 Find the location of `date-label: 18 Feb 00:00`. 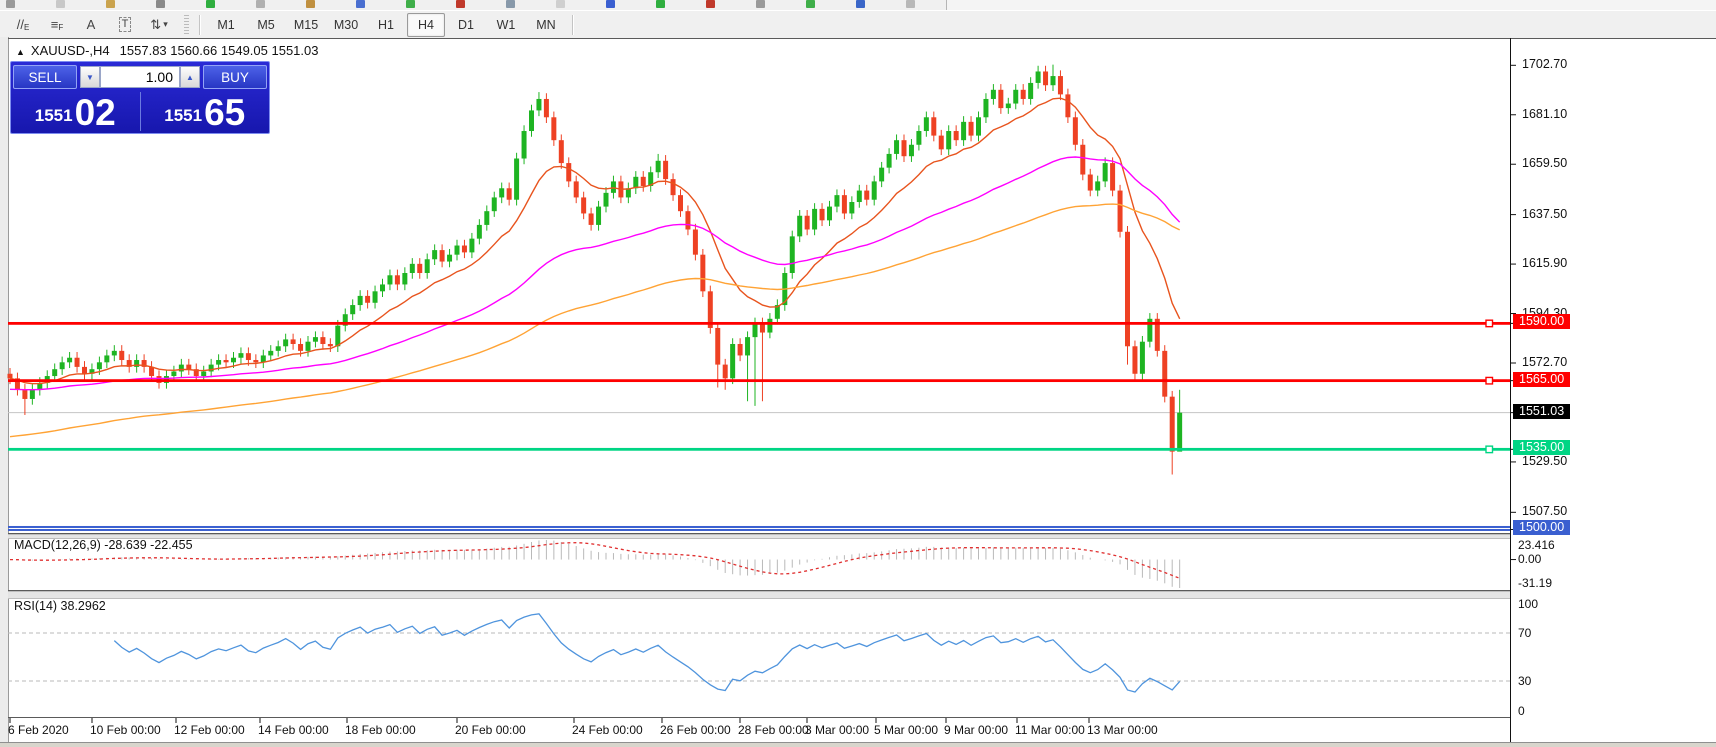

date-label: 18 Feb 00:00 is located at coordinates (380, 730).